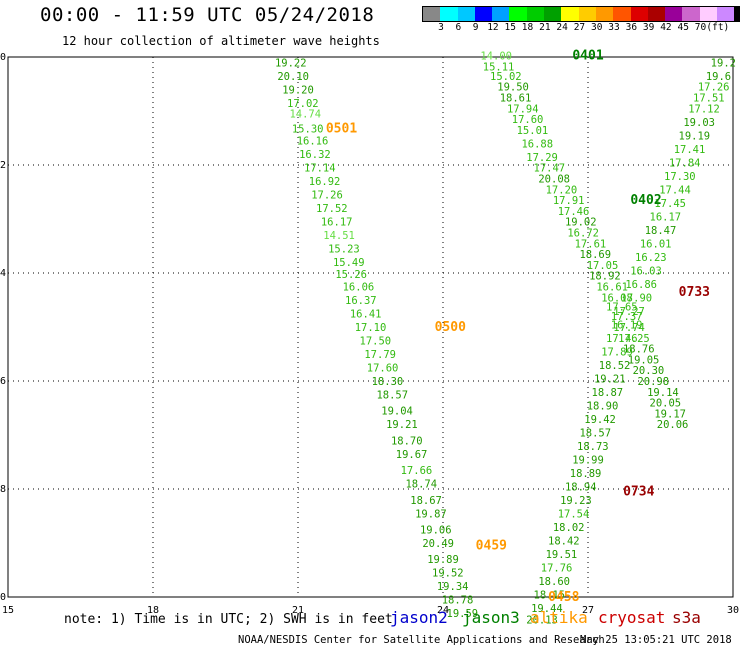 Image resolution: width=740 pixels, height=650 pixels. What do you see at coordinates (3, 597) in the screenshot?
I see `y-tick-label: -50` at bounding box center [3, 597].